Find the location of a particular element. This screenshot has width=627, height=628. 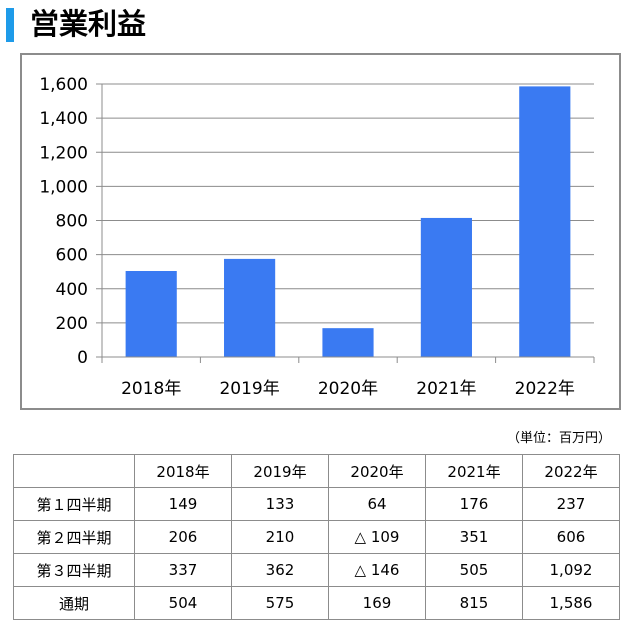

y-tick-label: 1,000 is located at coordinates (63, 187).